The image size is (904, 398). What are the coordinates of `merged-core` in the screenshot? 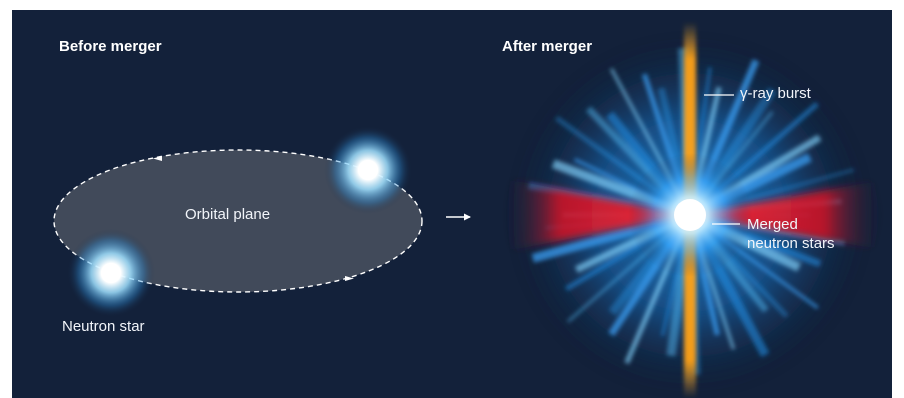 It's located at (690, 215).